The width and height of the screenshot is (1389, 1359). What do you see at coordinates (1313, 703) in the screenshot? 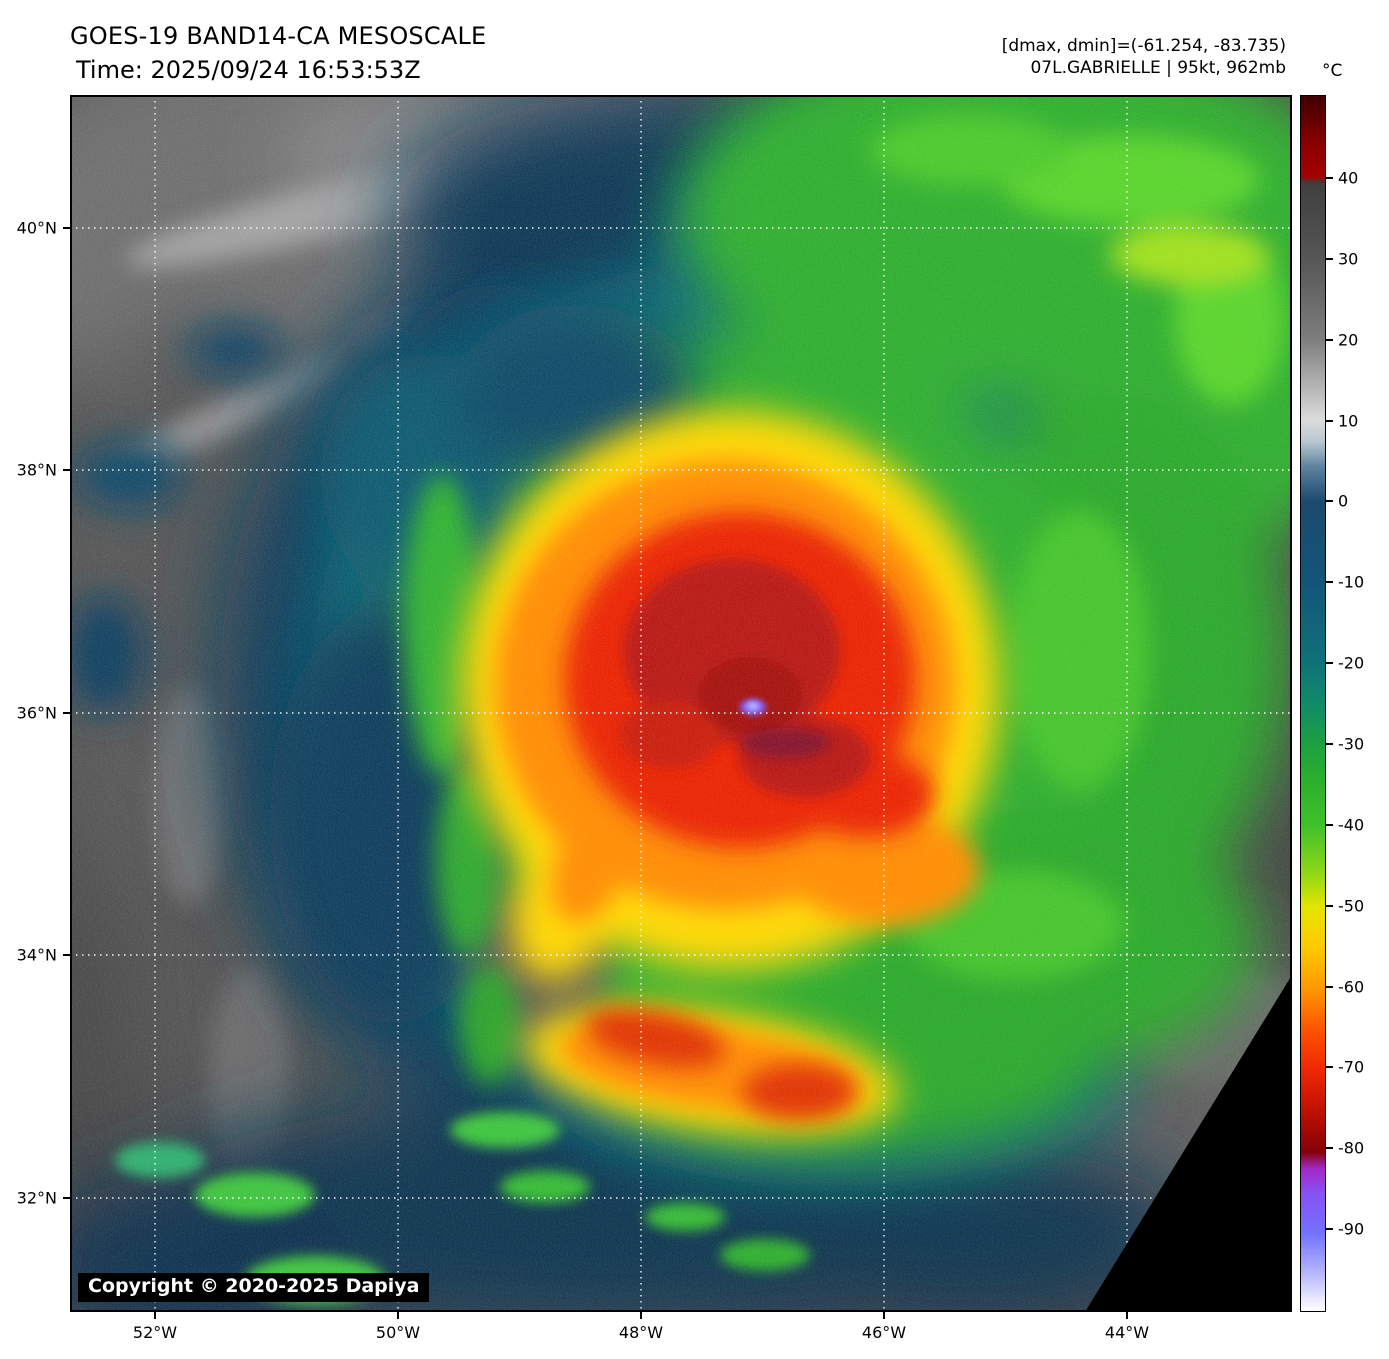
I see `colorbar-gradient` at bounding box center [1313, 703].